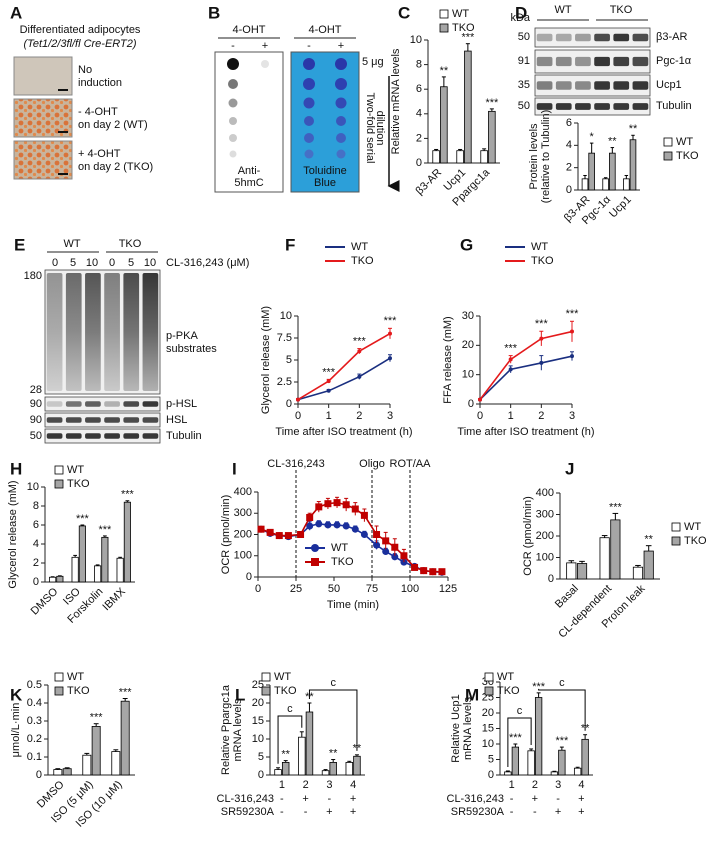  I want to click on y-tick-label: 6, so click(36, 525).